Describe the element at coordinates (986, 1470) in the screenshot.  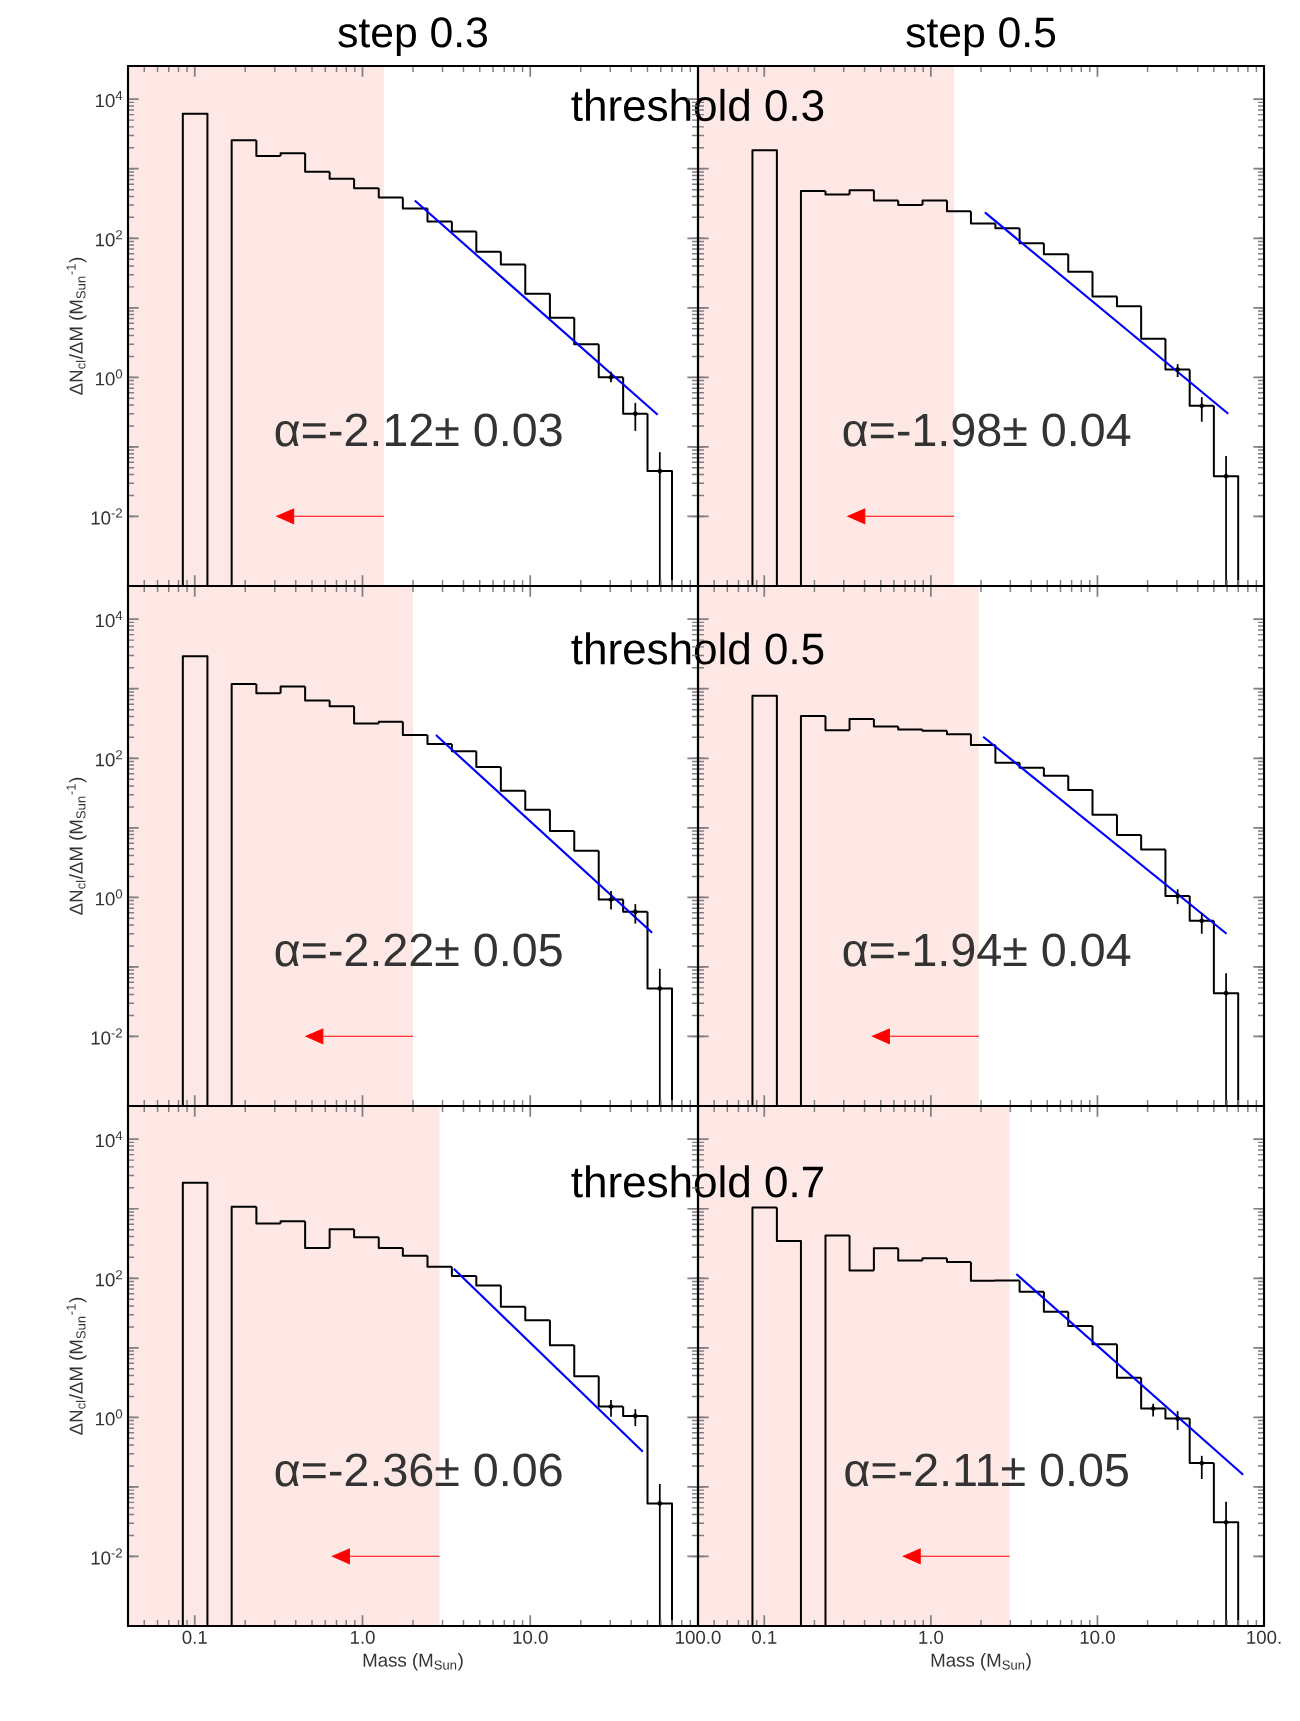
I see `annotation: α=-2.11± 0.05` at that location.